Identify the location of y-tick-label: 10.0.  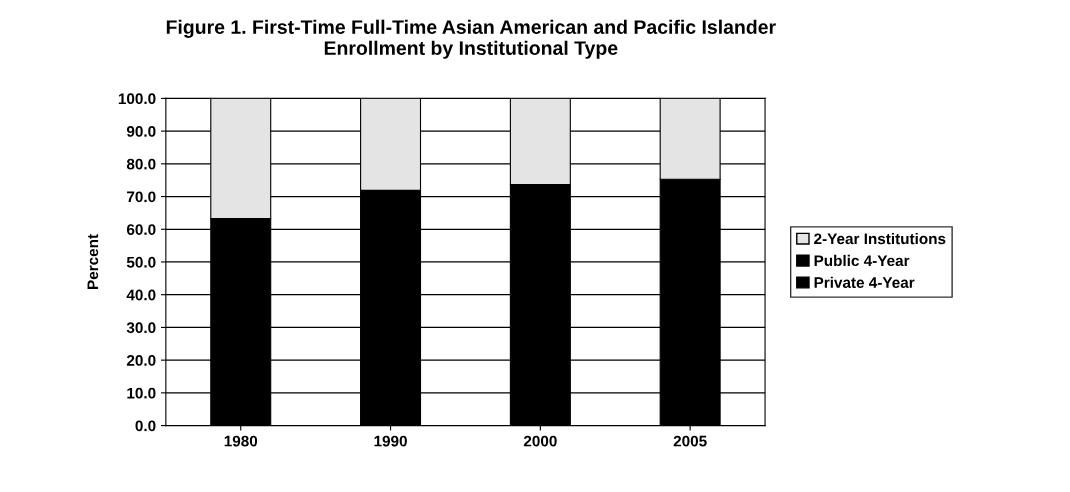
(141, 393).